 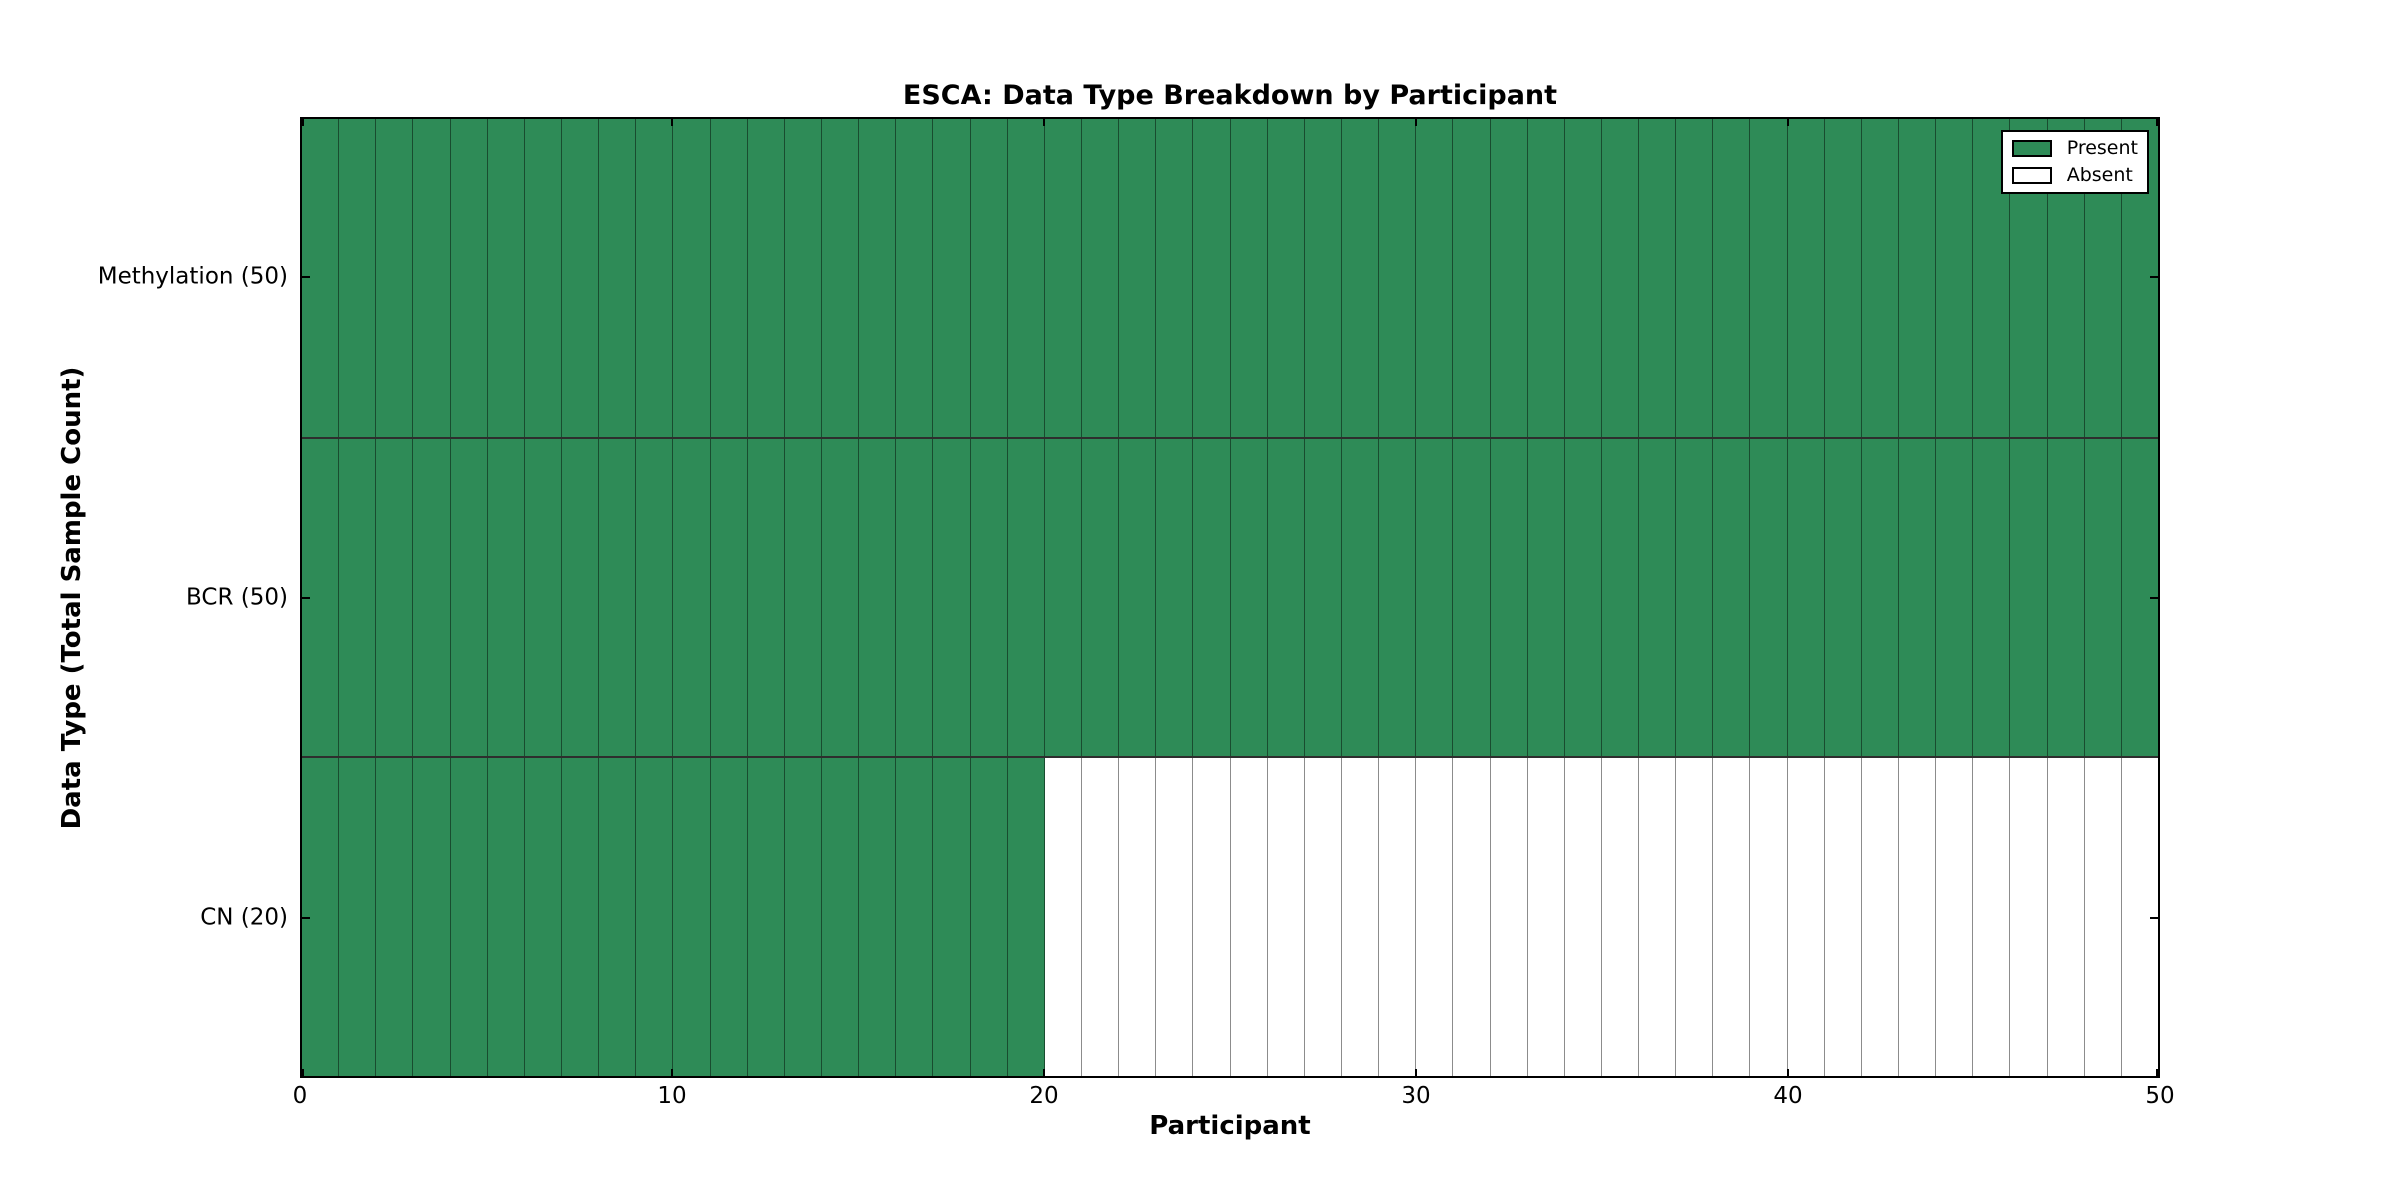 I want to click on legend-entry: Absent, so click(x=2074, y=175).